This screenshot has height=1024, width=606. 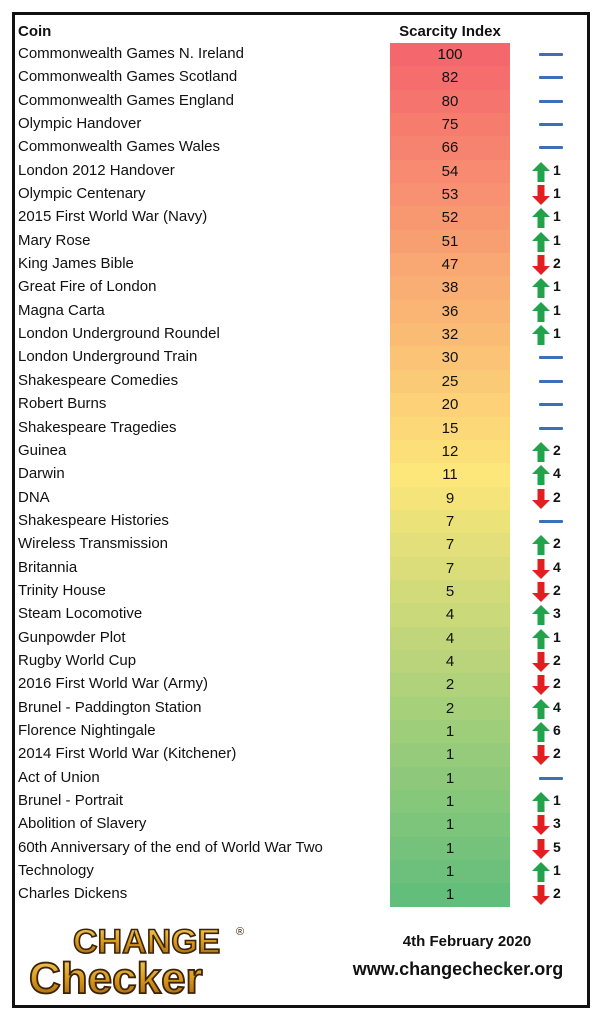 What do you see at coordinates (301, 381) in the screenshot?
I see `table-row: Shakespeare Comedies 25` at bounding box center [301, 381].